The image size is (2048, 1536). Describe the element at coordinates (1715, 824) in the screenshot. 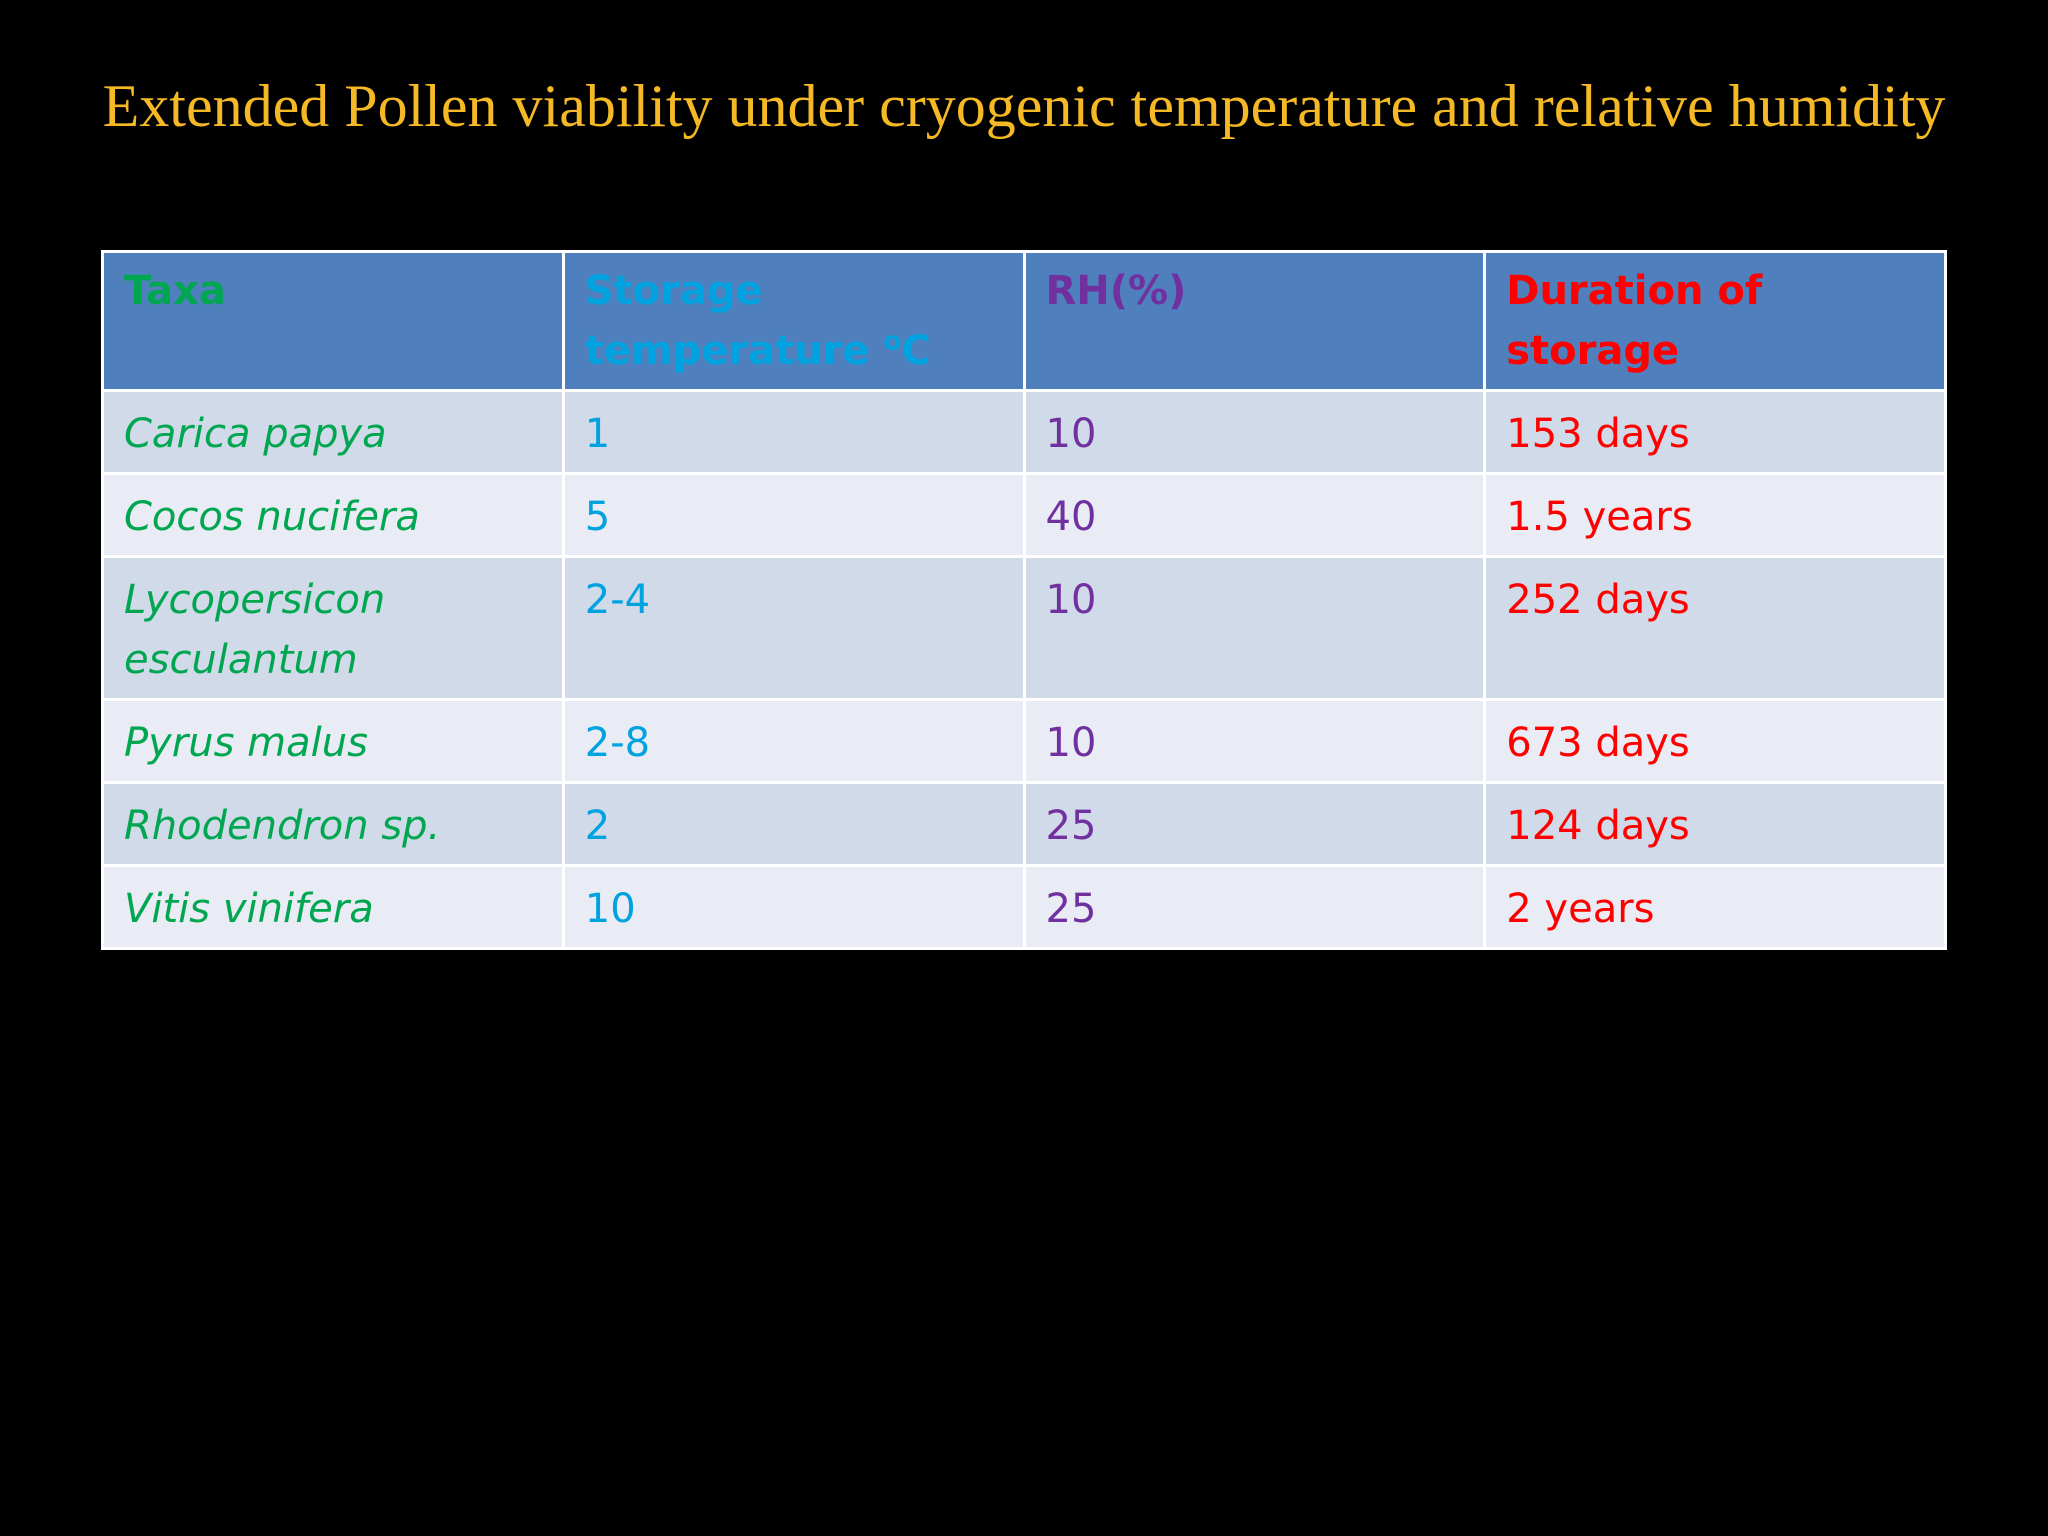

I see `cell-duration: 124 days` at that location.